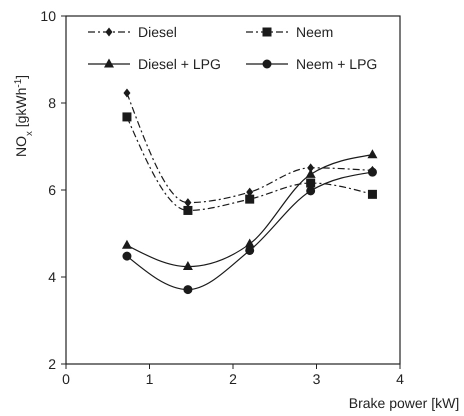 Image resolution: width=464 pixels, height=416 pixels. What do you see at coordinates (52, 190) in the screenshot?
I see `y-tick-label: 6` at bounding box center [52, 190].